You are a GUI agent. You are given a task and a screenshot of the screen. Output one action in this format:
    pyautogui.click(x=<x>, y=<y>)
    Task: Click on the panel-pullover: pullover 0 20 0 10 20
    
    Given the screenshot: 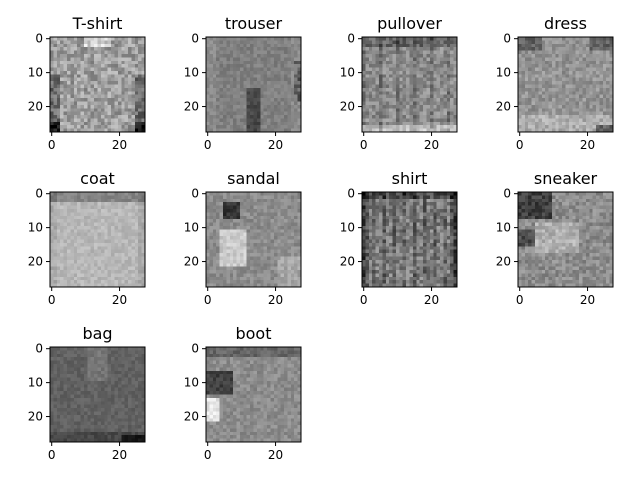 What is the action you would take?
    pyautogui.click(x=399, y=83)
    